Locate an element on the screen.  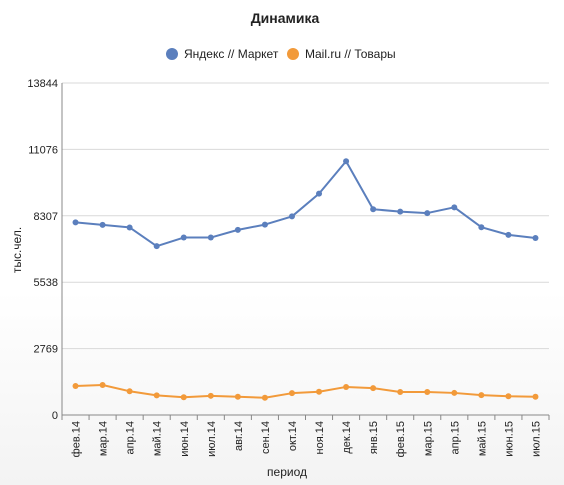
y-tick-label: 0 is located at coordinates (55, 416).